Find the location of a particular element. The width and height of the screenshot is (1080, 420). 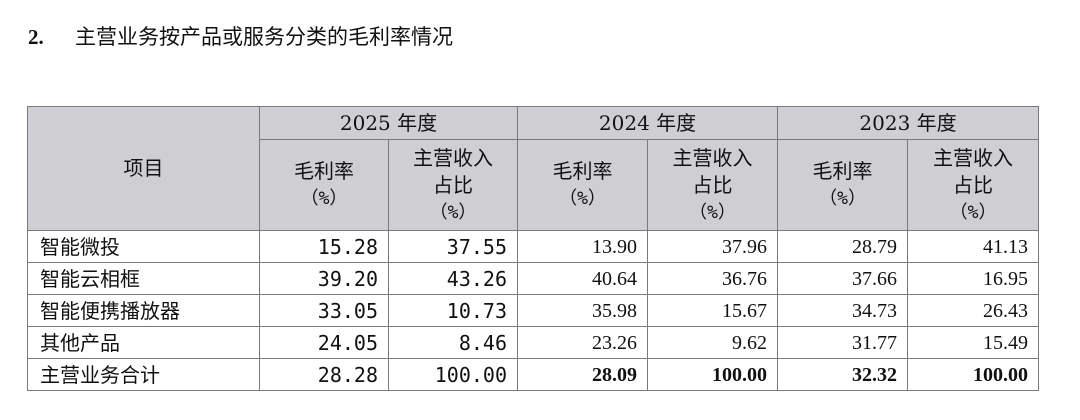

row-label: 智能微投 is located at coordinates (143, 246).